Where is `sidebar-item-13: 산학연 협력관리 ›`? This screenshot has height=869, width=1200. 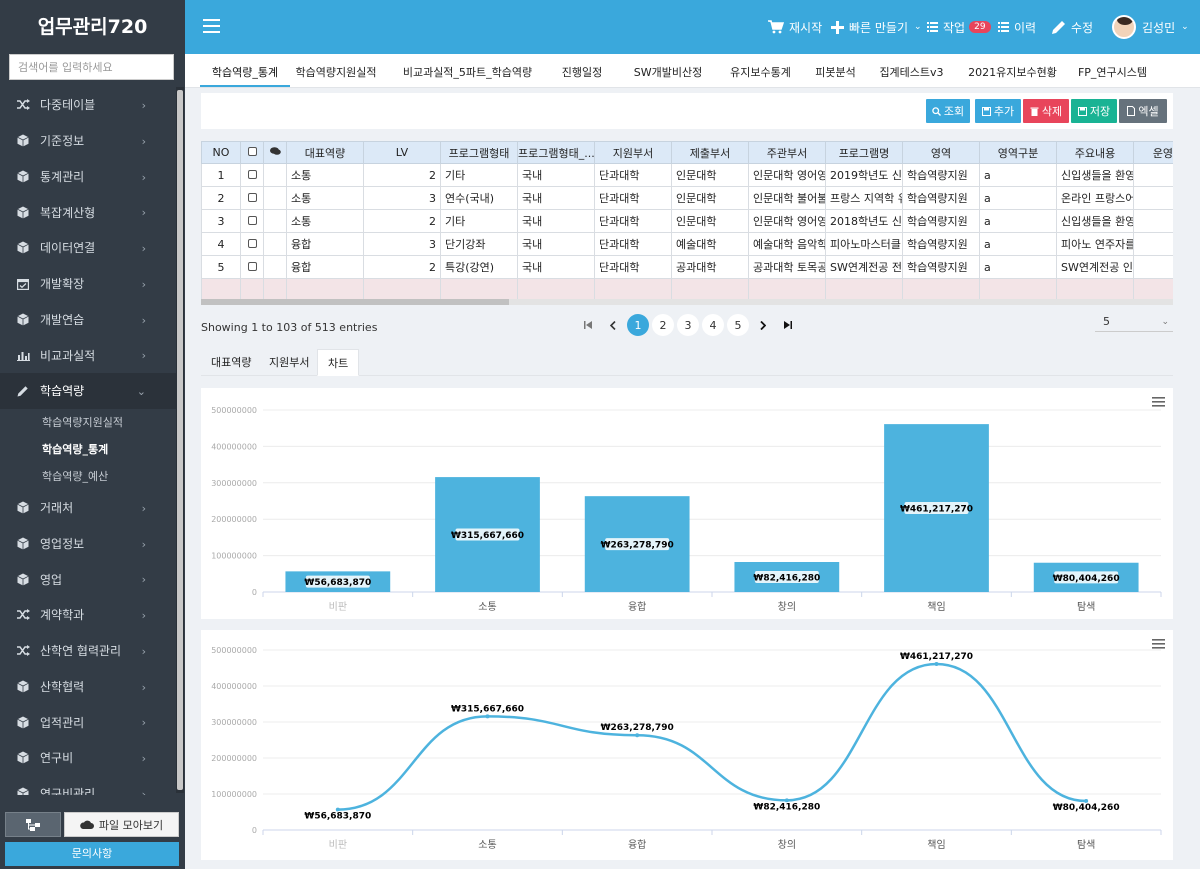 sidebar-item-13: 산학연 협력관리 › is located at coordinates (88, 651).